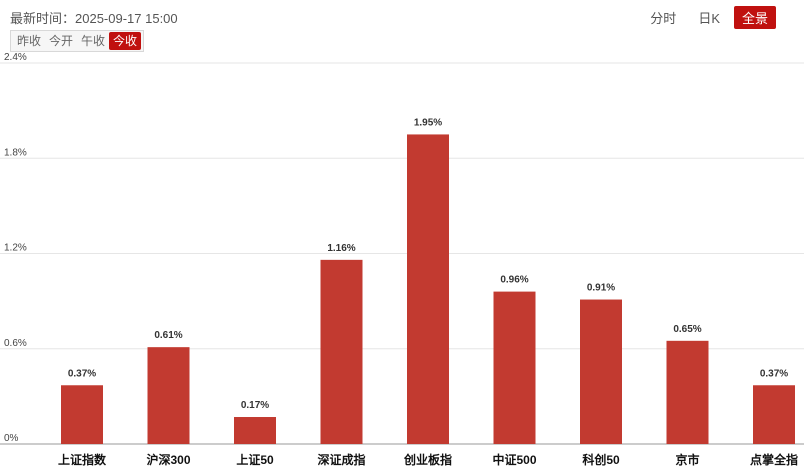  I want to click on tab-overview: 全景, so click(754, 17).